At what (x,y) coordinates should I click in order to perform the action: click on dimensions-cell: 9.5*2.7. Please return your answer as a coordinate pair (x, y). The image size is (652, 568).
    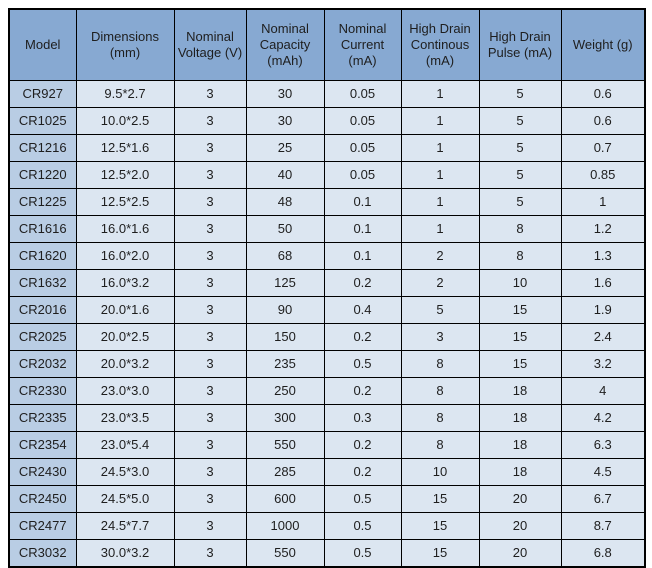
    Looking at the image, I should click on (125, 94).